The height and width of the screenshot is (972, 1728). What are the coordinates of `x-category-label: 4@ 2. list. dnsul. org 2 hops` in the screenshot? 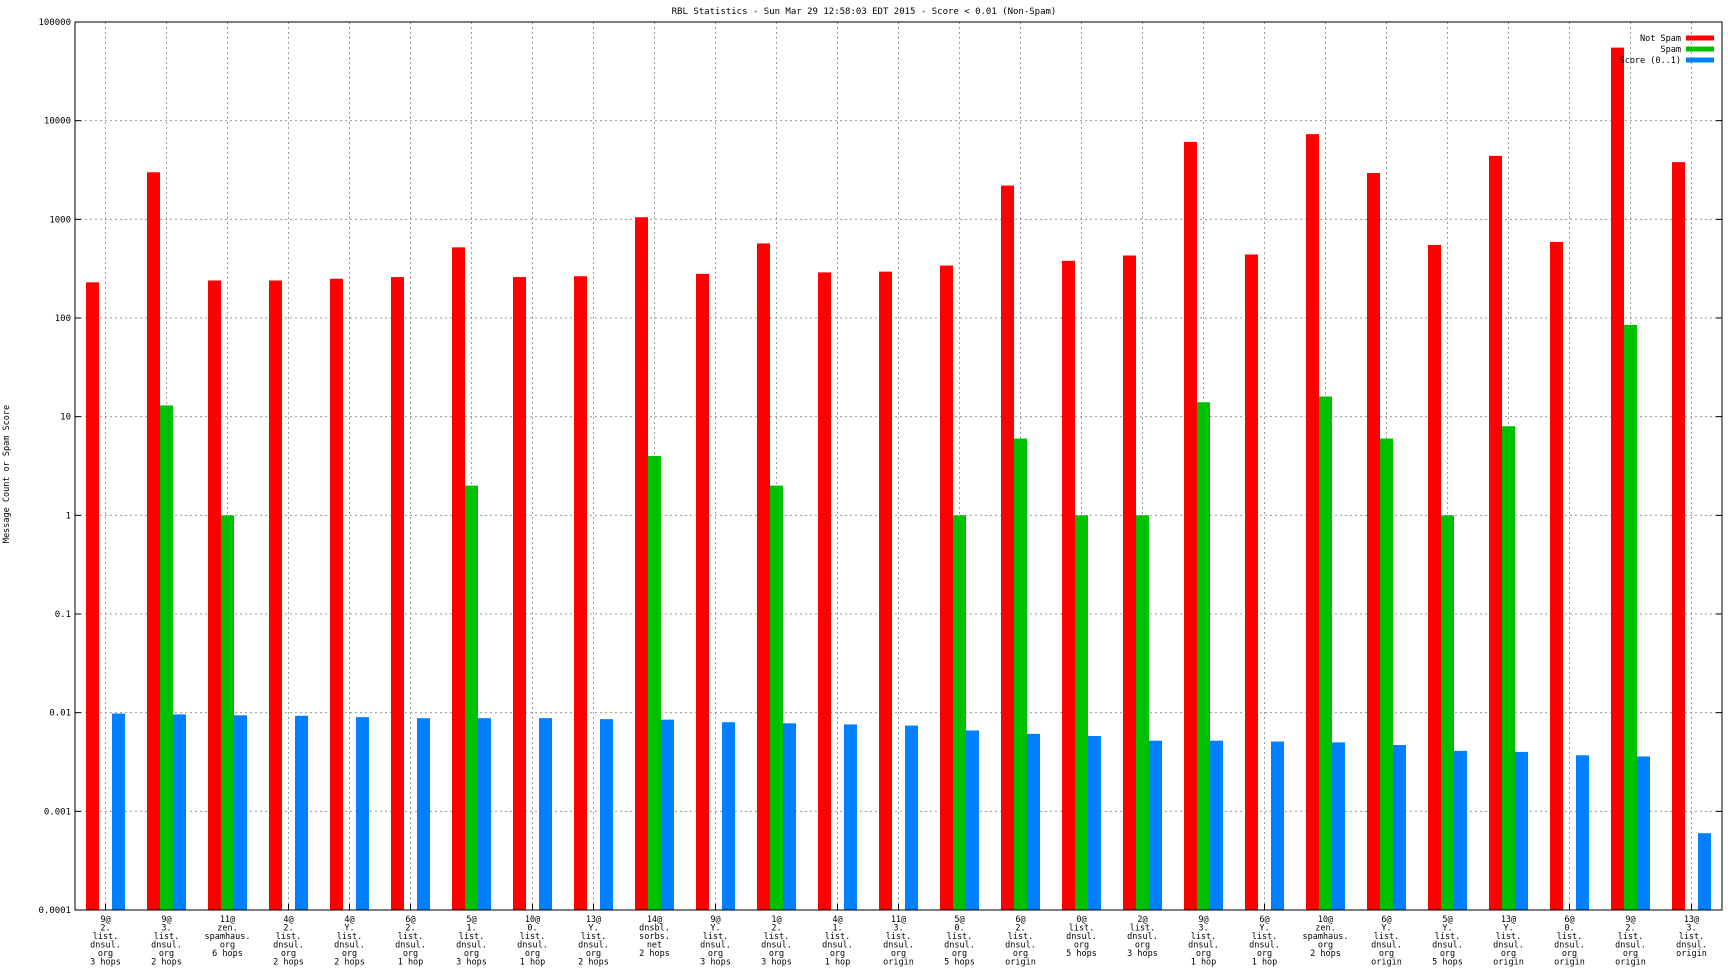 It's located at (288, 941).